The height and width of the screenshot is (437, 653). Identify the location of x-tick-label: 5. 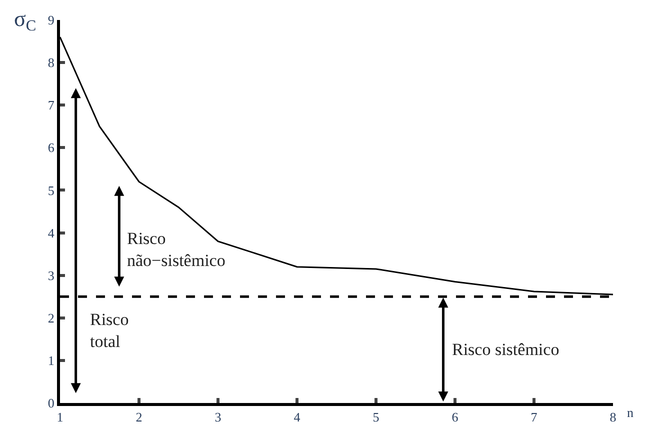
(376, 417).